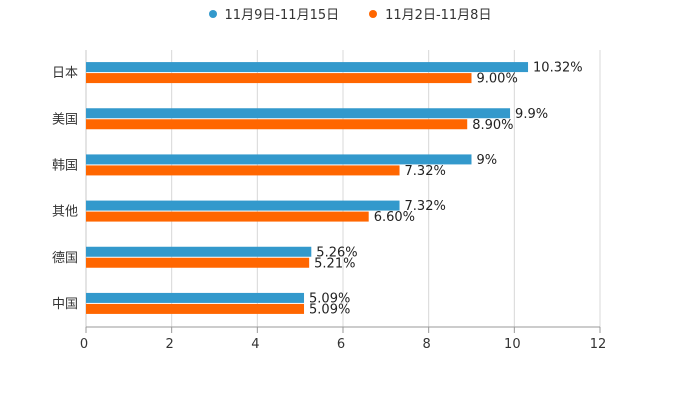  I want to click on data-label-series1-5: 5.09%, so click(329, 298).